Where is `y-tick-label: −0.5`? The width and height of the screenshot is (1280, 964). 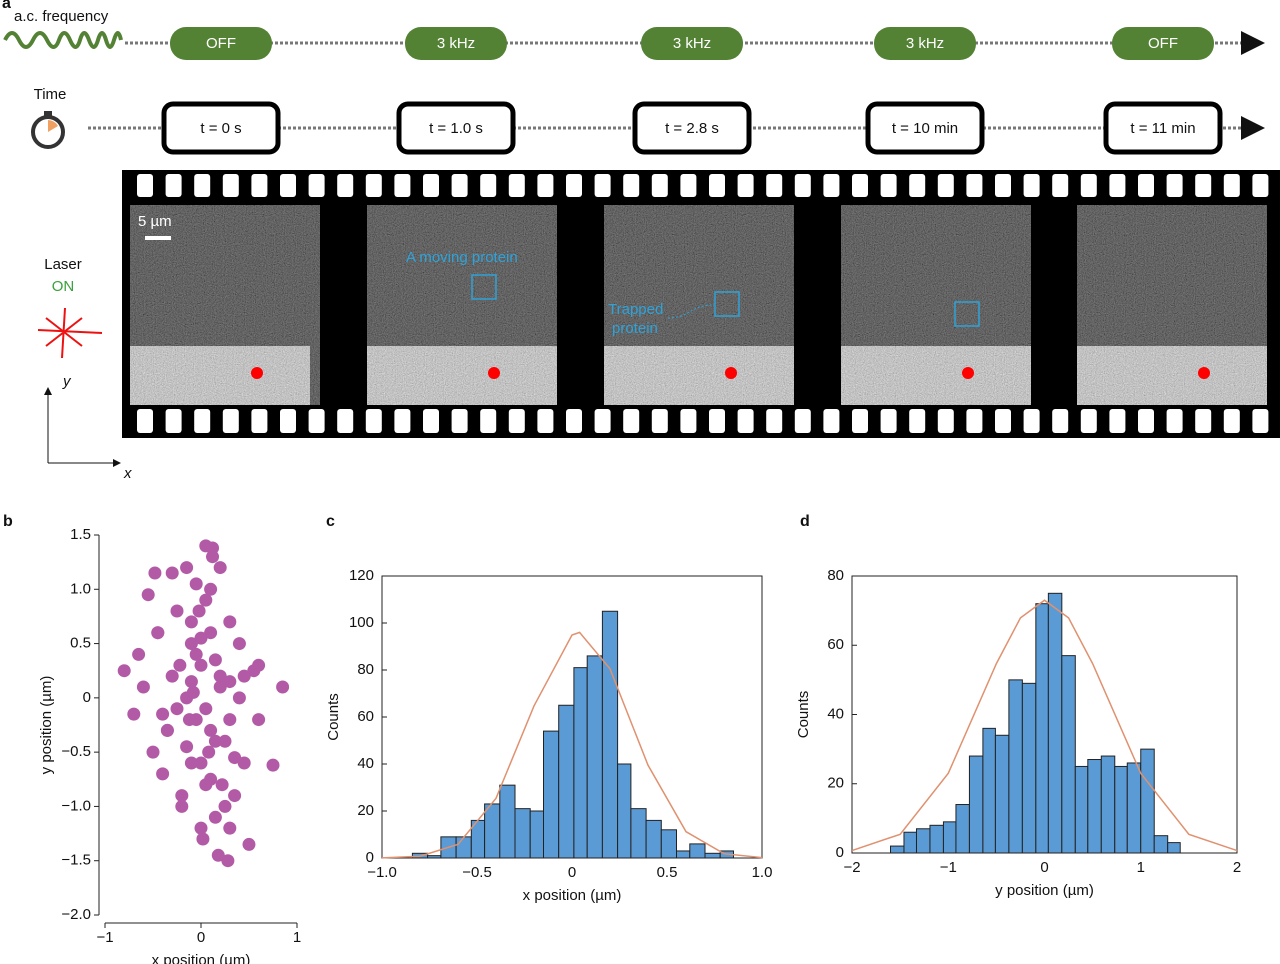
y-tick-label: −0.5 is located at coordinates (76, 751).